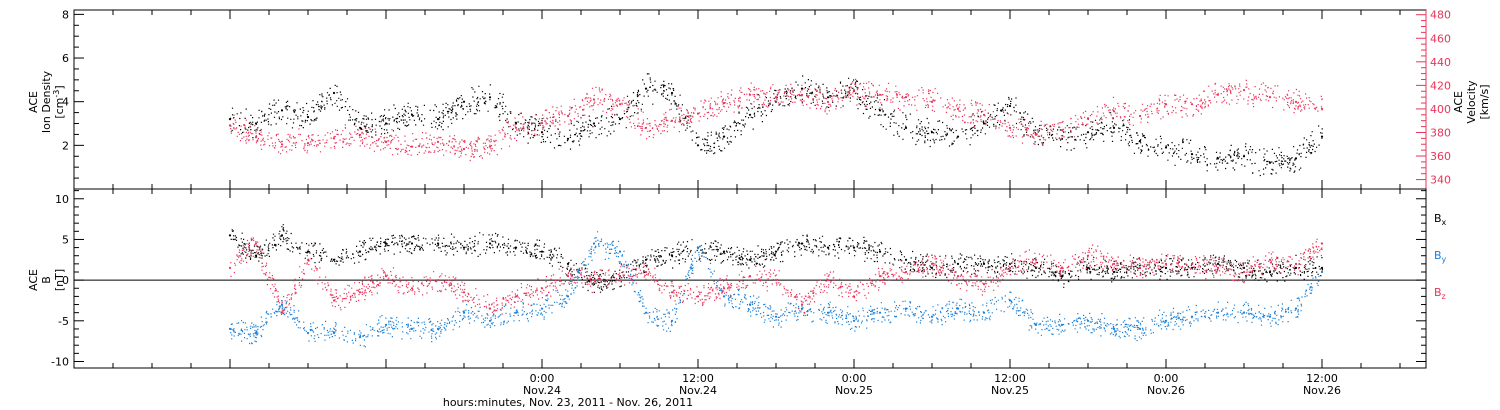  I want to click on velocity-series, so click(776, 120).